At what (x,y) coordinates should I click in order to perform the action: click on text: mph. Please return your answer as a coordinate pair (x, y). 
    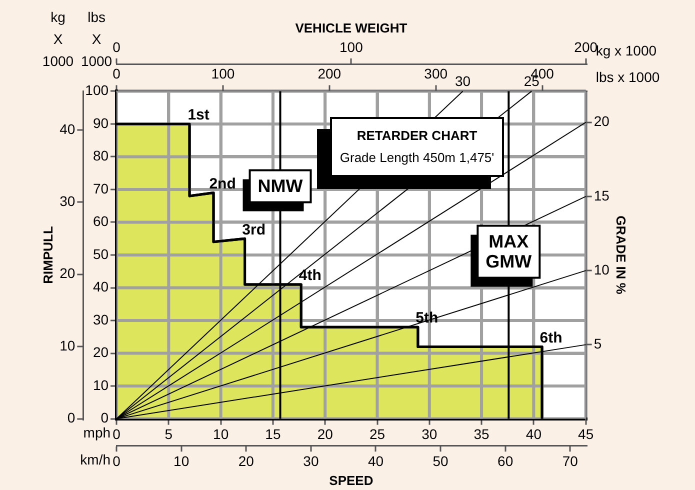
    Looking at the image, I should click on (97, 432).